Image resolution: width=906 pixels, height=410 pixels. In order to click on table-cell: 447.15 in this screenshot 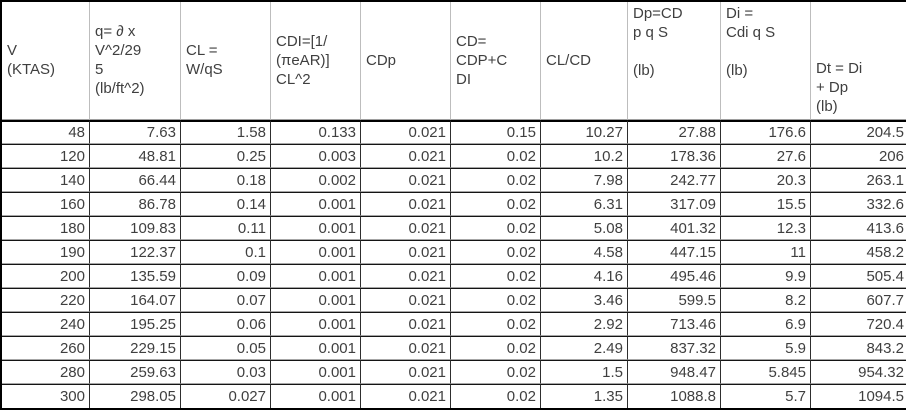, I will do `click(674, 252)`.